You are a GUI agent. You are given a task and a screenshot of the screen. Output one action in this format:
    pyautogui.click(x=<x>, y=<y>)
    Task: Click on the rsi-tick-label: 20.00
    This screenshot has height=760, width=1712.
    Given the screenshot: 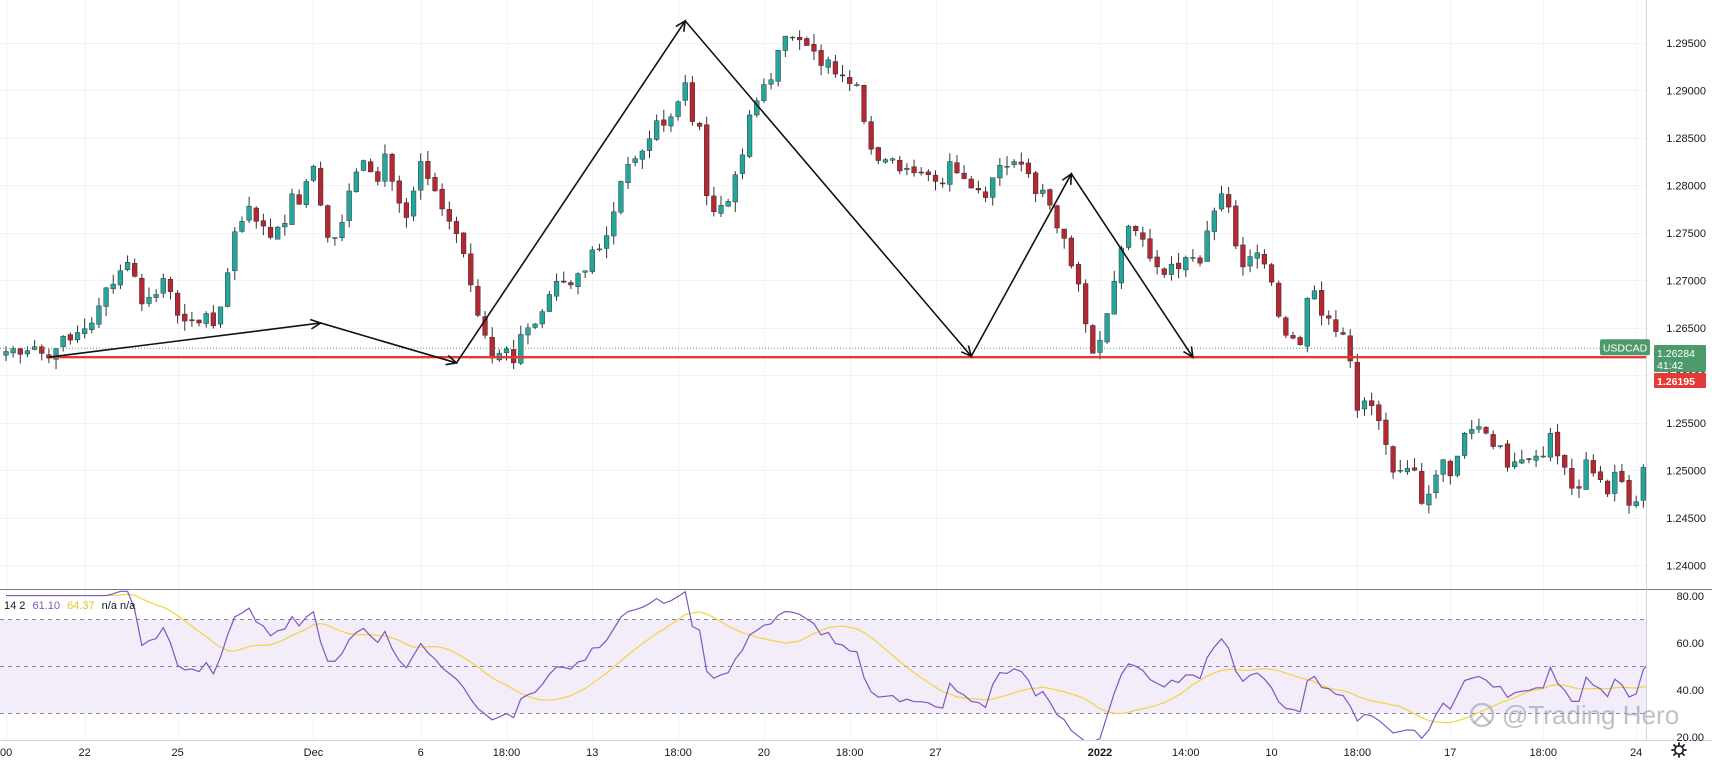 What is the action you would take?
    pyautogui.click(x=1690, y=738)
    